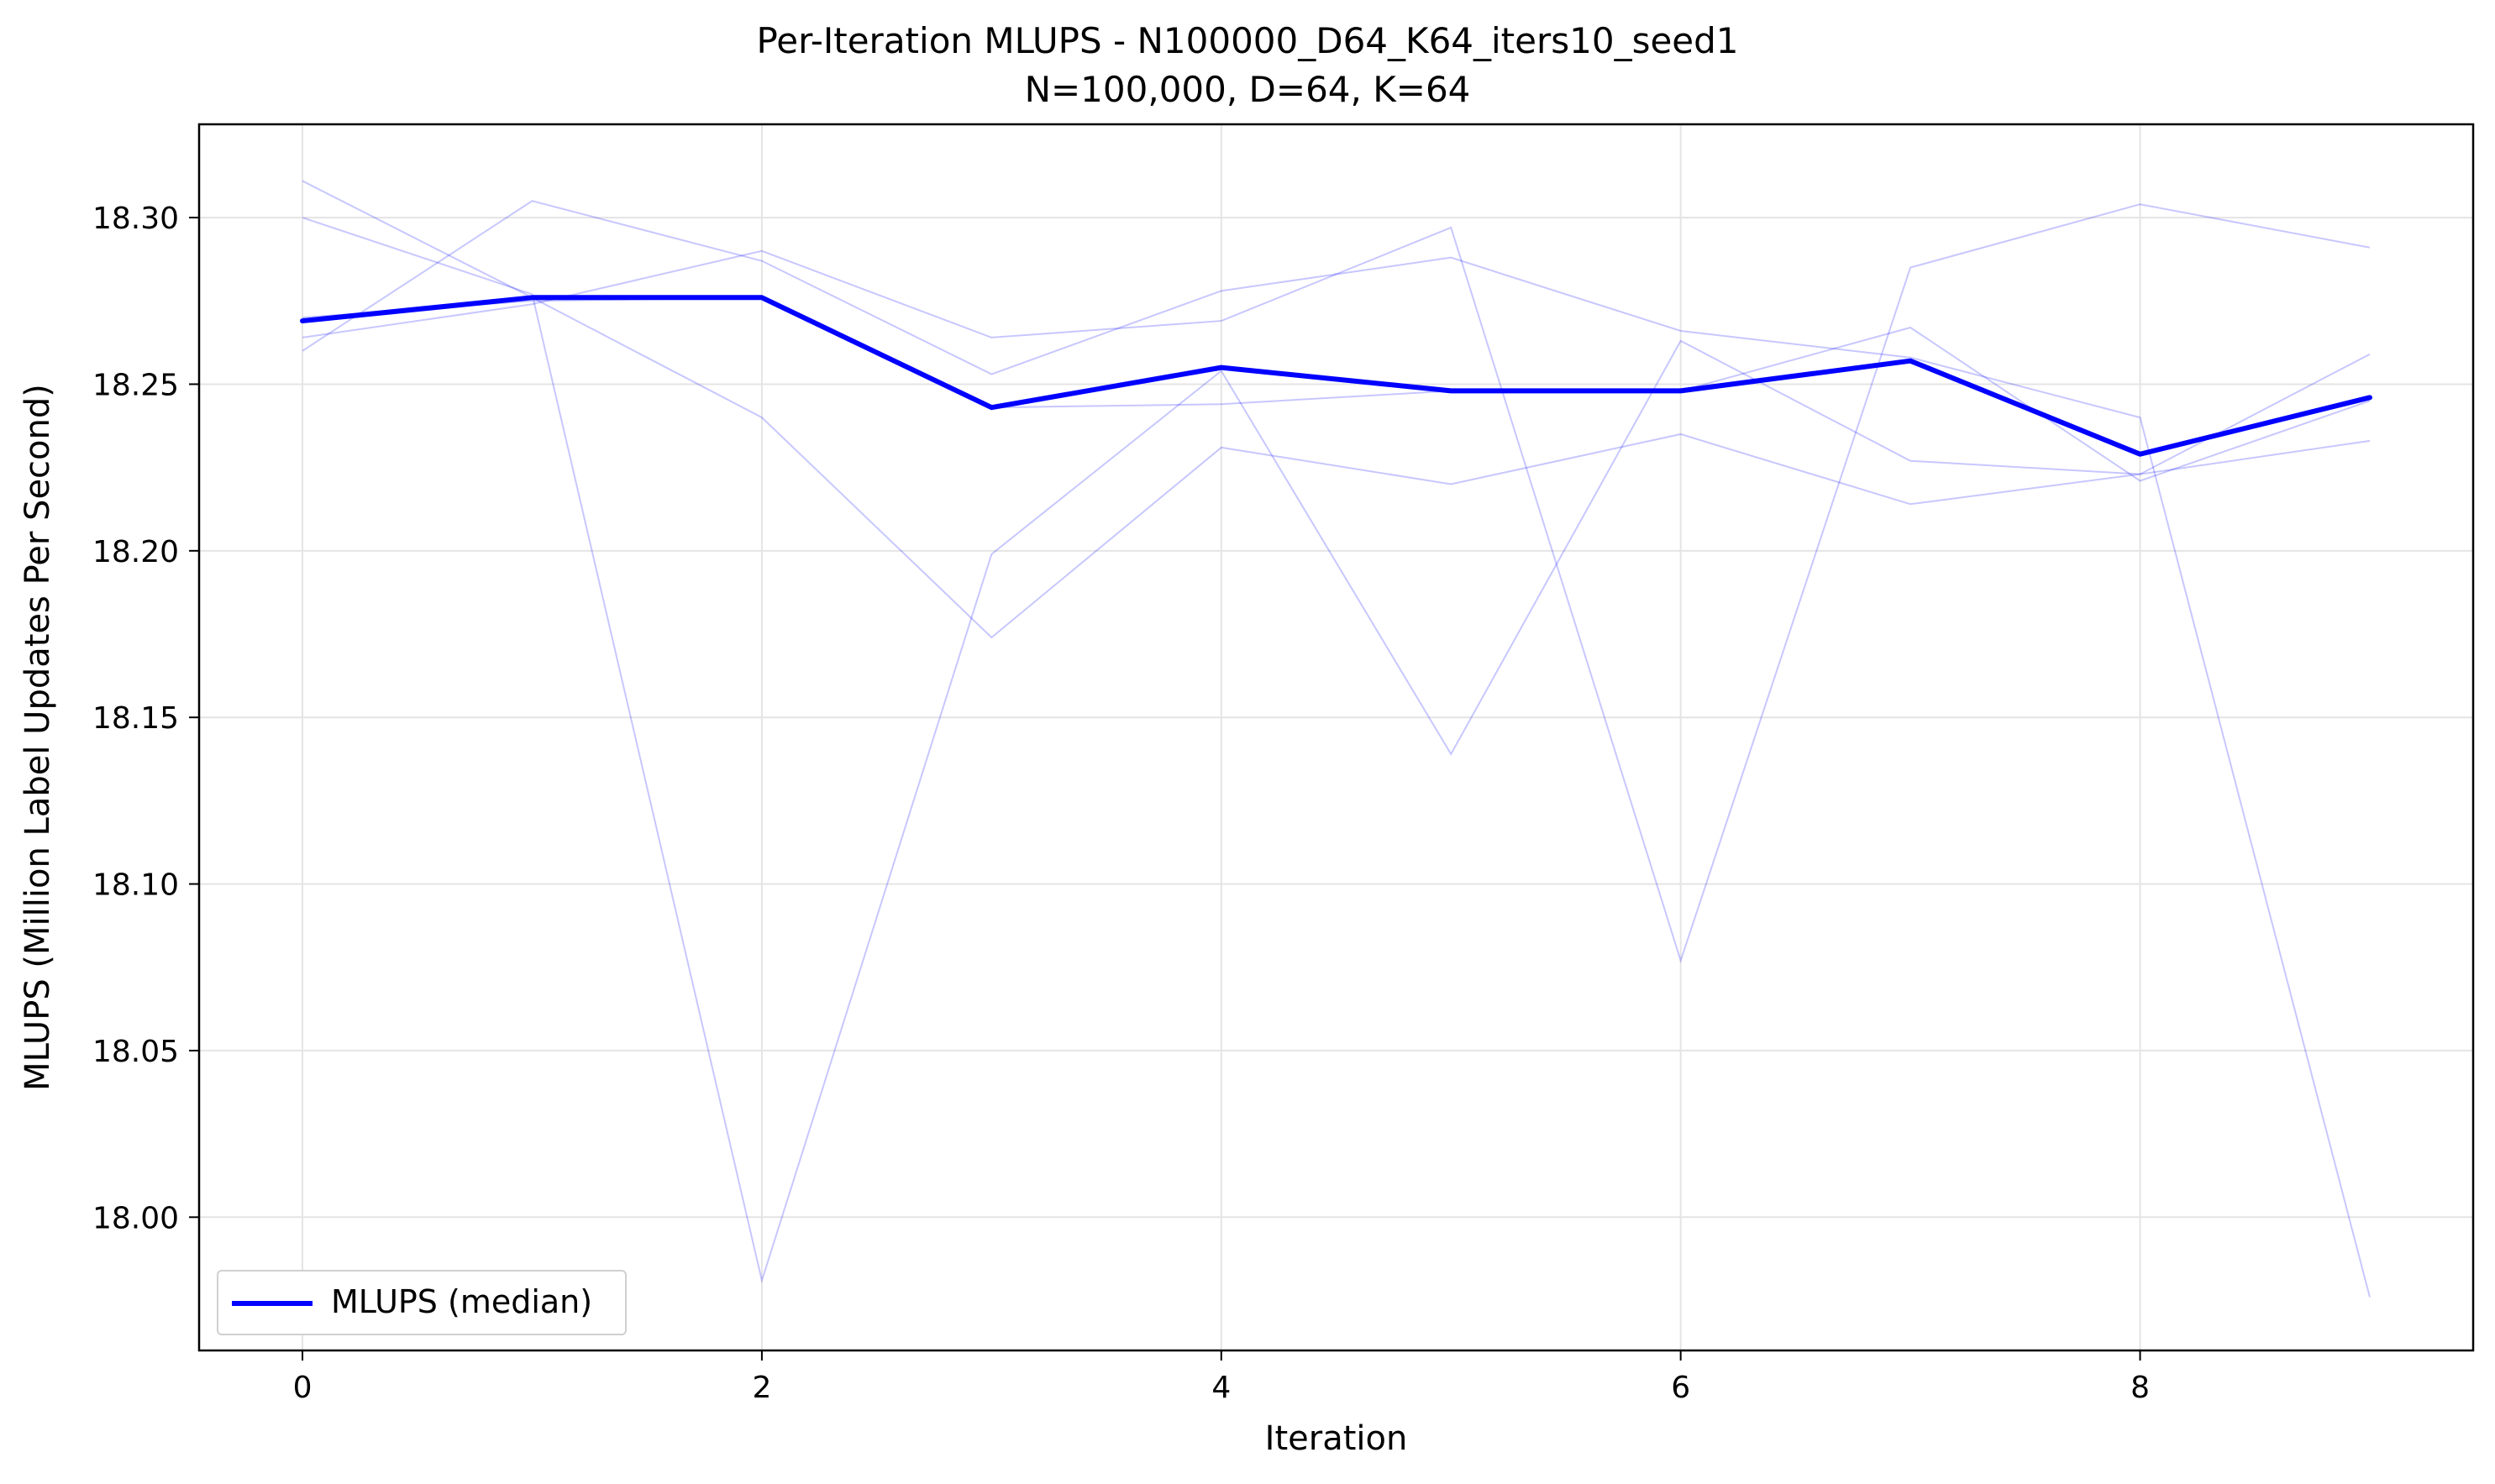 The height and width of the screenshot is (1484, 2495). What do you see at coordinates (761, 1388) in the screenshot?
I see `x-tick-label: 2` at bounding box center [761, 1388].